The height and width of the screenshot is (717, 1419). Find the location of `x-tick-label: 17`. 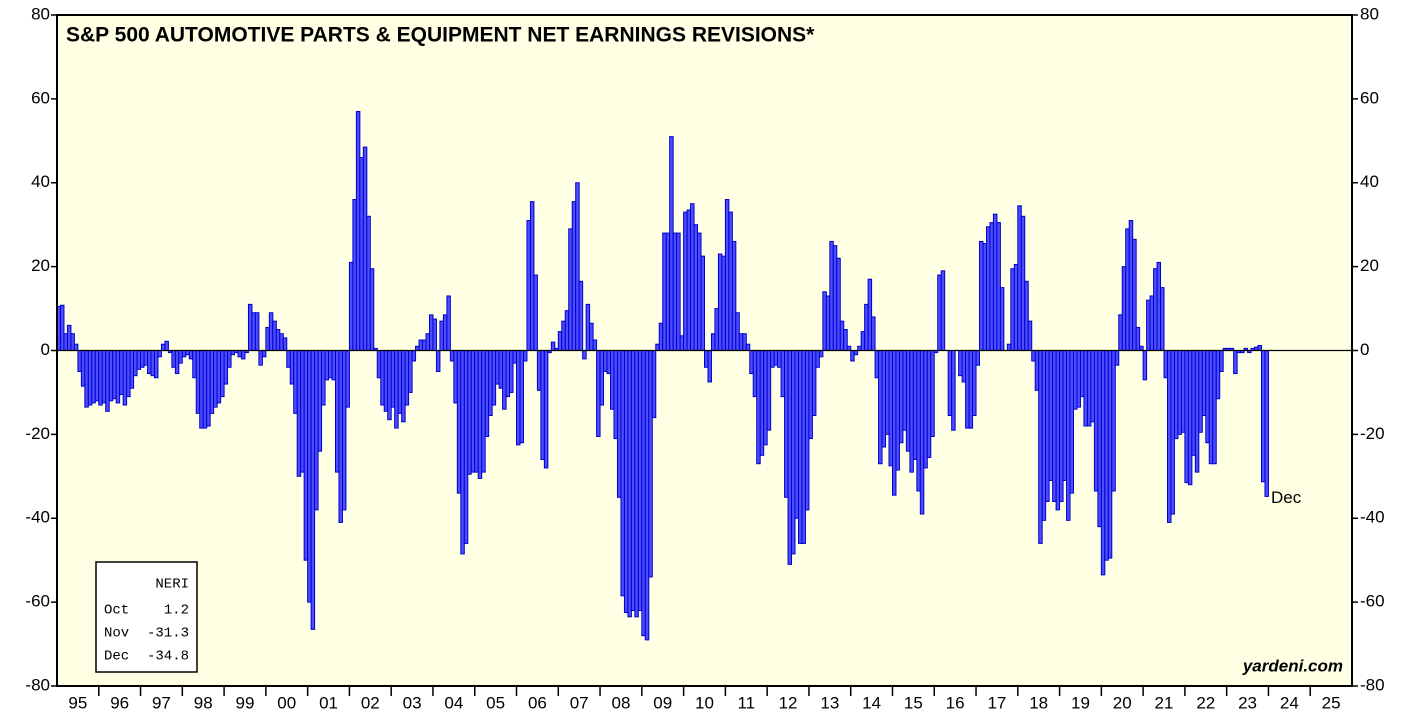

x-tick-label: 17 is located at coordinates (996, 702).